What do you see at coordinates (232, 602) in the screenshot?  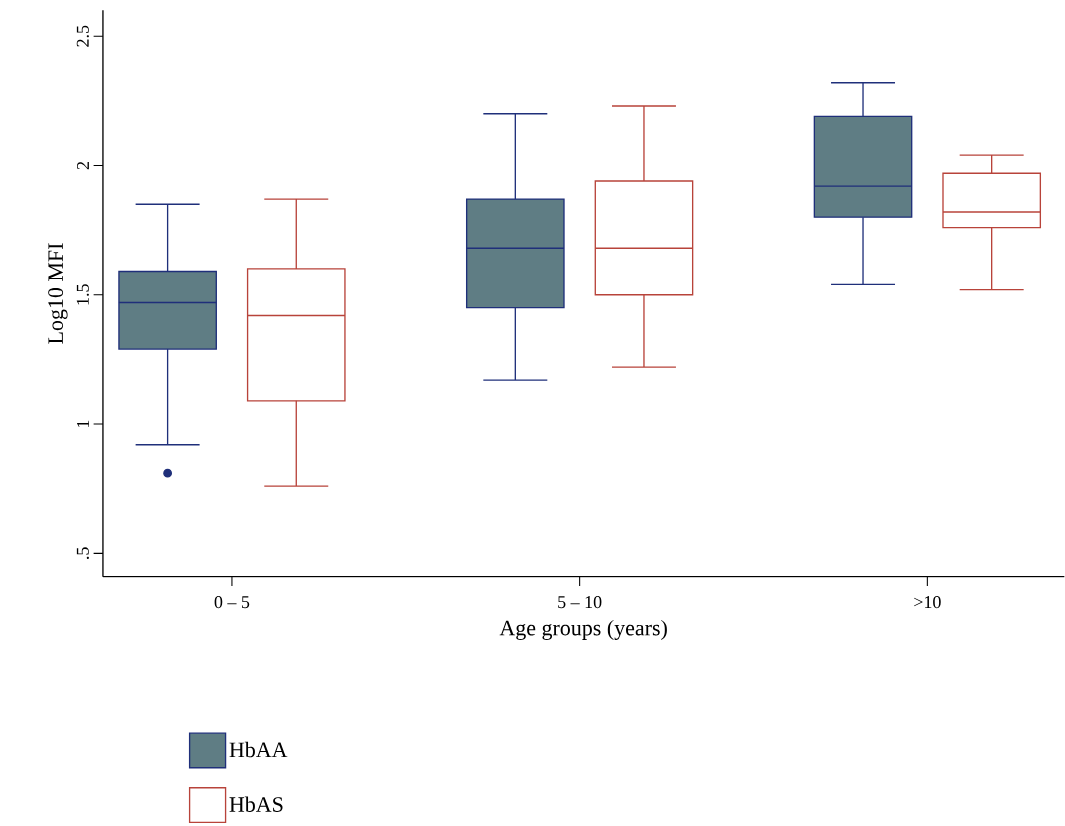 I see `x-tick-label: 0 – 5` at bounding box center [232, 602].